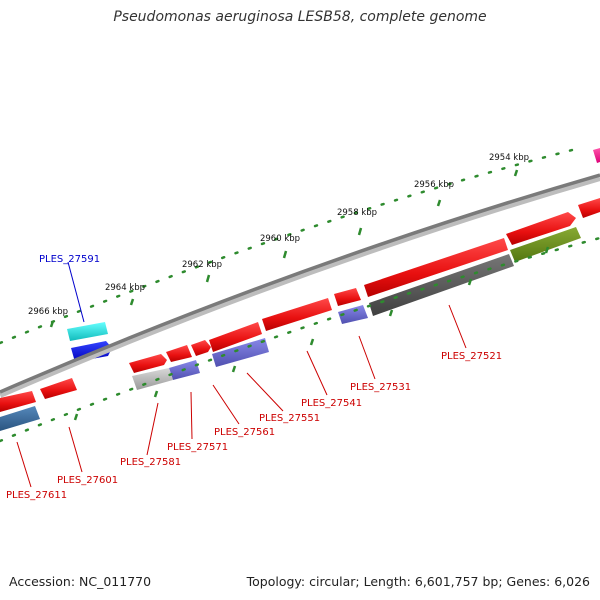  Describe the element at coordinates (541, 228) in the screenshot. I see `gene-ples-27521-forward` at that location.